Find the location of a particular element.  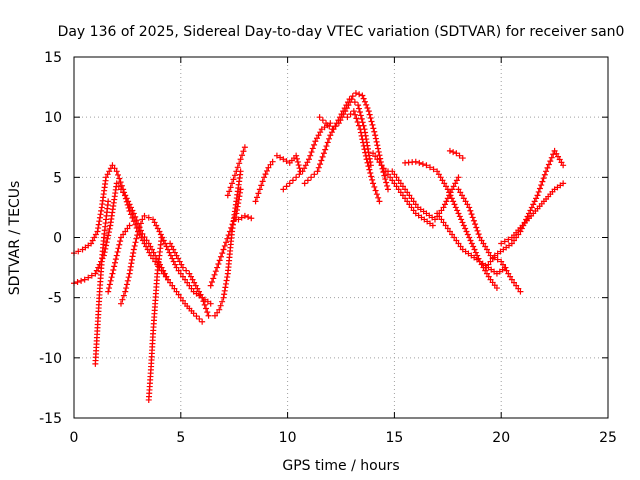

y-tick-label: -10 is located at coordinates (50, 359).